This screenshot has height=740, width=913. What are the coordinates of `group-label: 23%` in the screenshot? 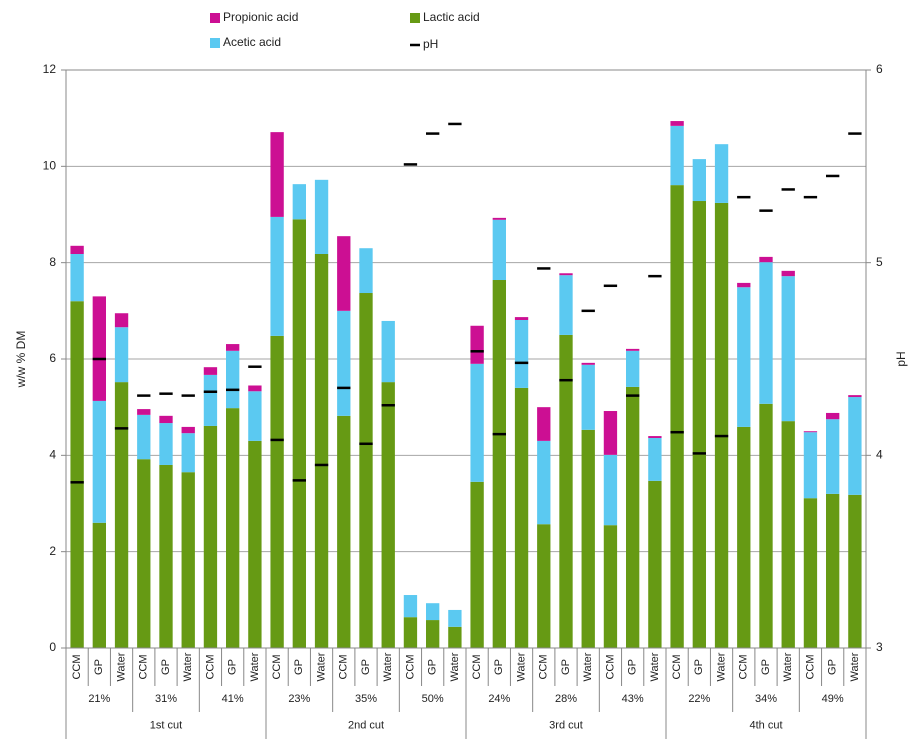 It's located at (299, 699).